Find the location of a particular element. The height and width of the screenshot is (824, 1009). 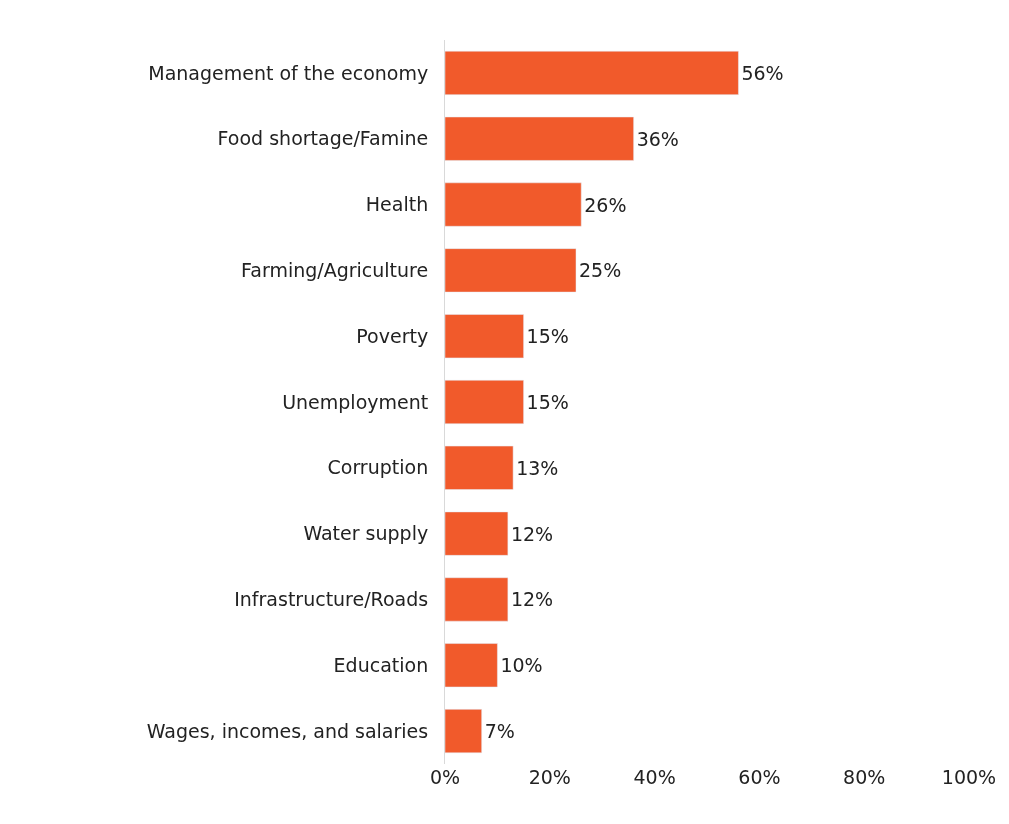

data-label: 13% is located at coordinates (537, 467).